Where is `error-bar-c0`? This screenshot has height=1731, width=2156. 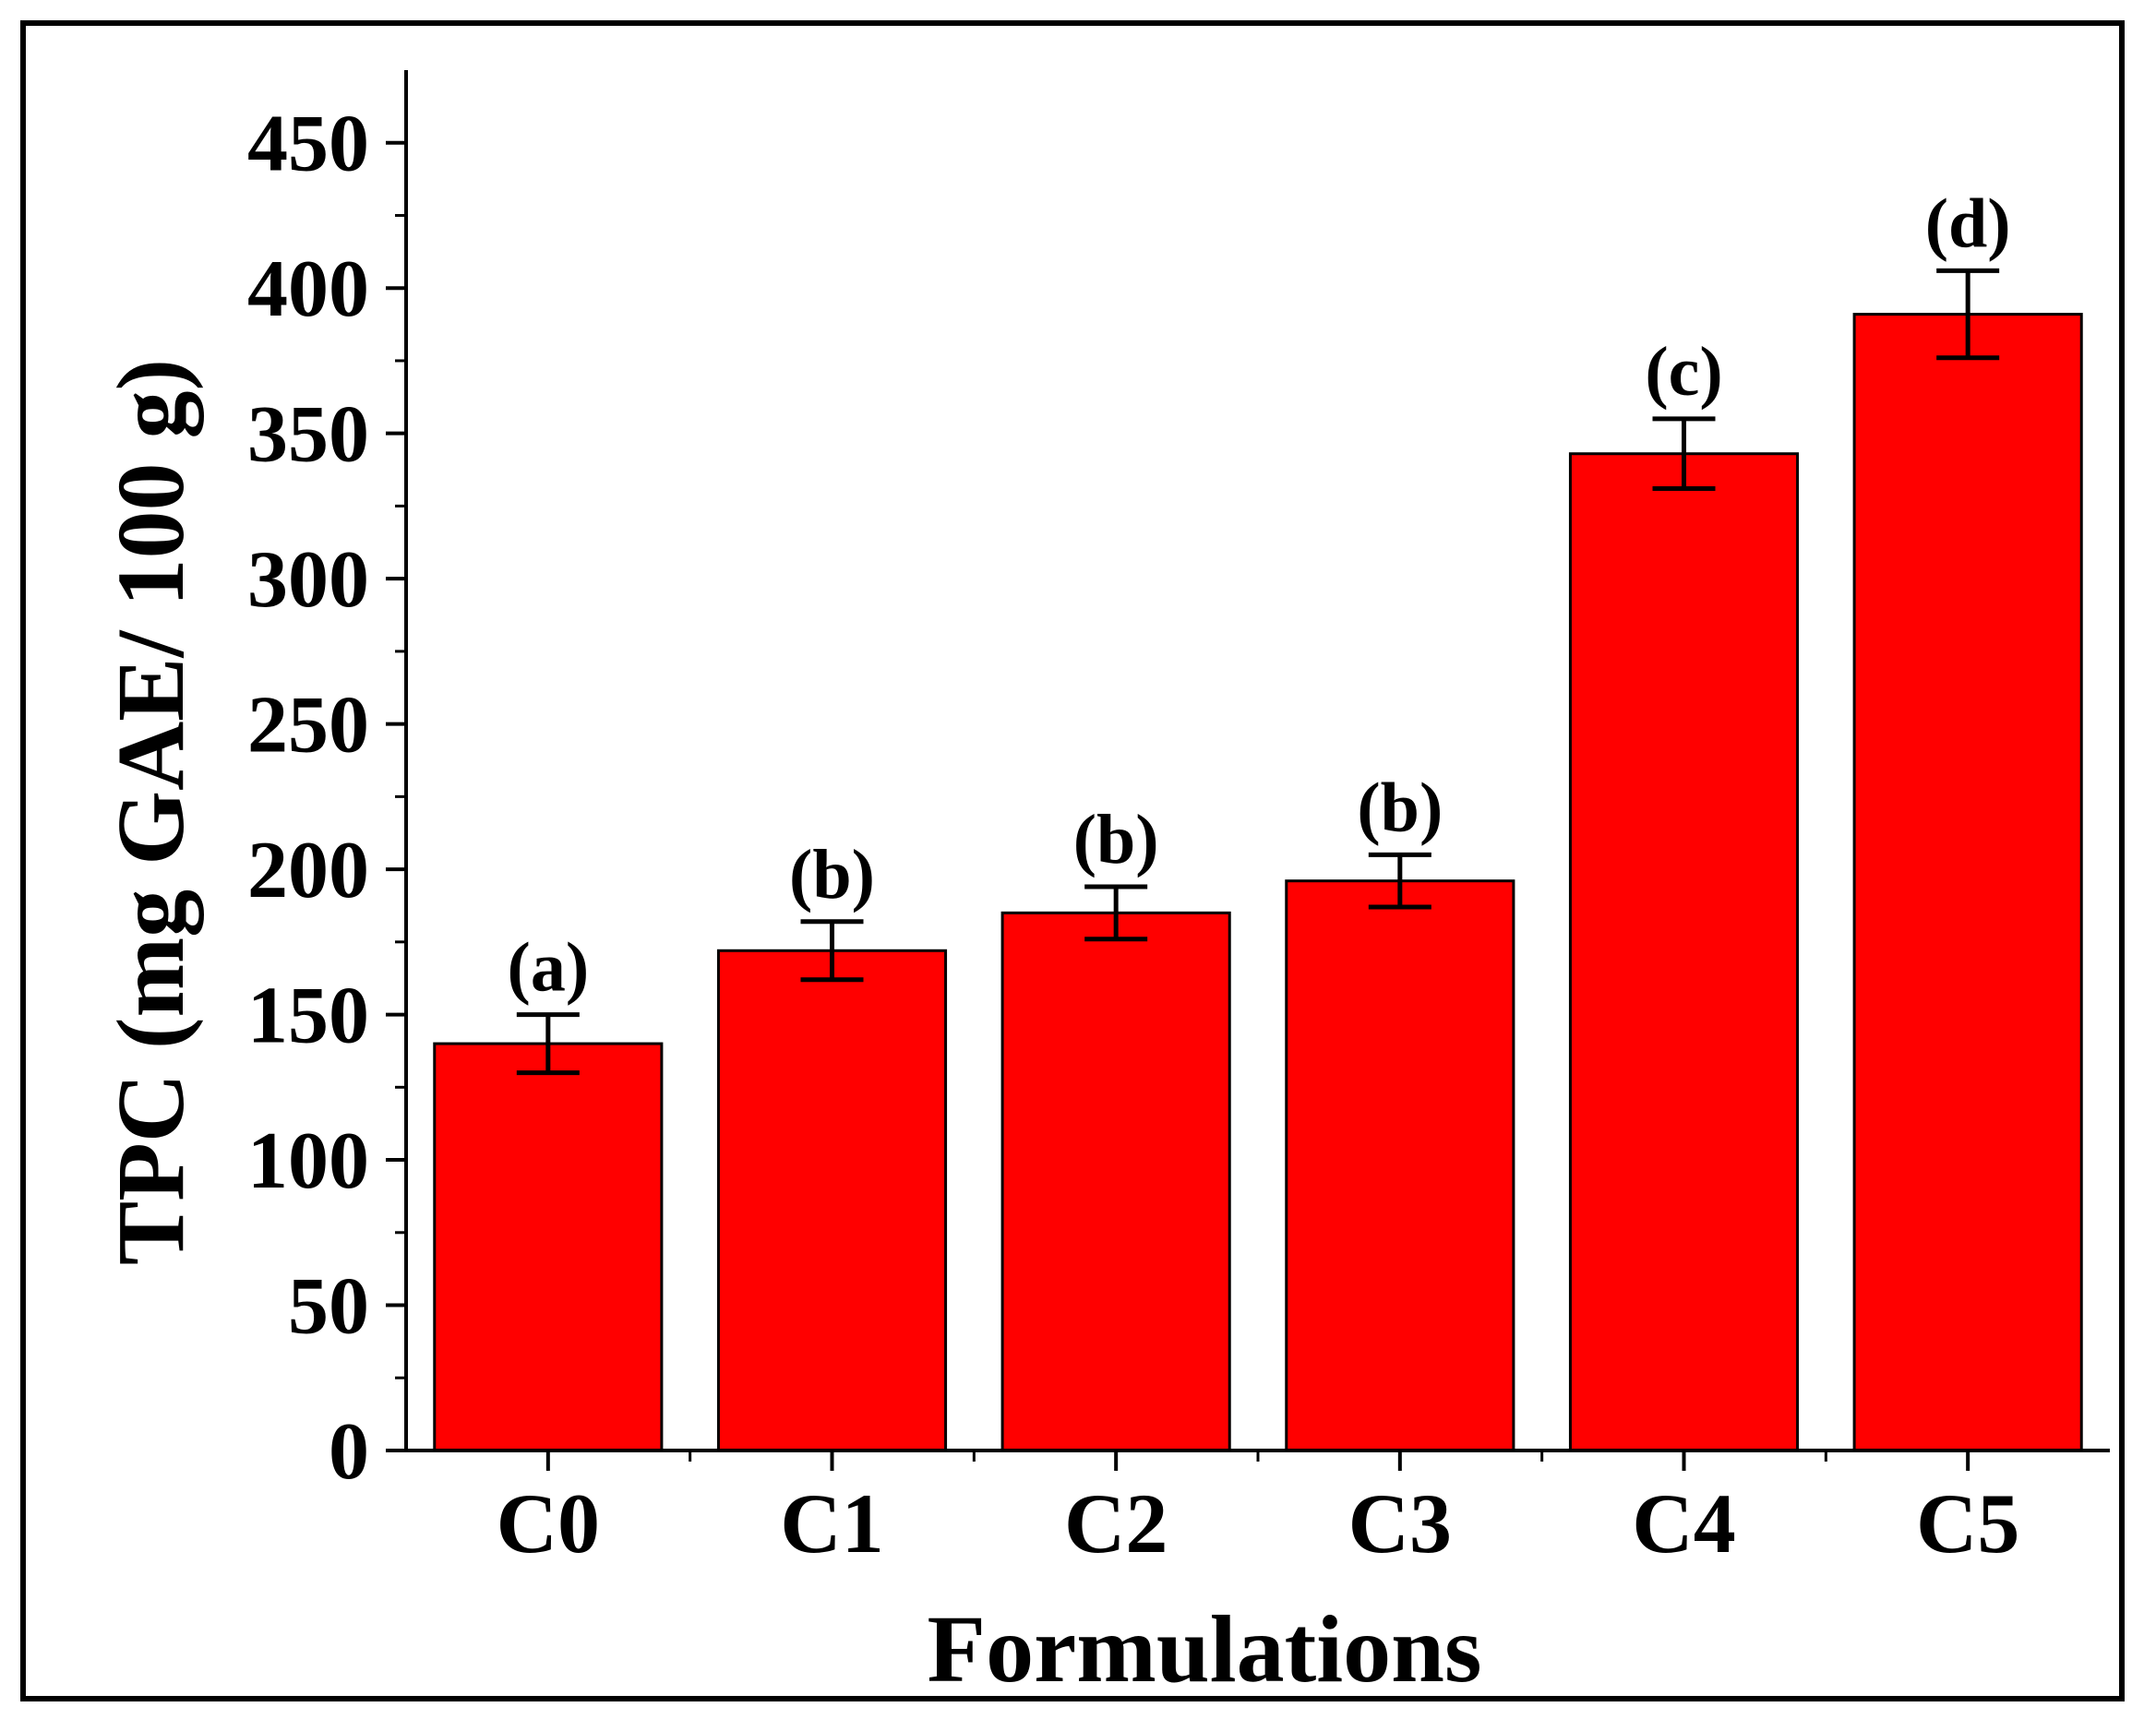 error-bar-c0 is located at coordinates (548, 1044).